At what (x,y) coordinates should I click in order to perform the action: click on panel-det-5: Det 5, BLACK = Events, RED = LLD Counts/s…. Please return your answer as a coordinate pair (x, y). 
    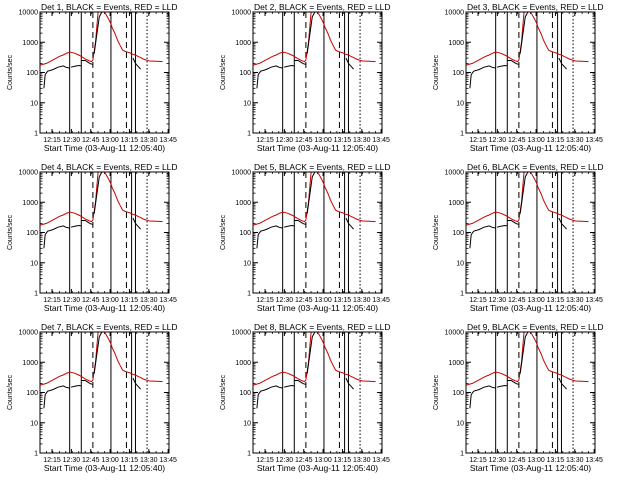
    Looking at the image, I should click on (305, 237).